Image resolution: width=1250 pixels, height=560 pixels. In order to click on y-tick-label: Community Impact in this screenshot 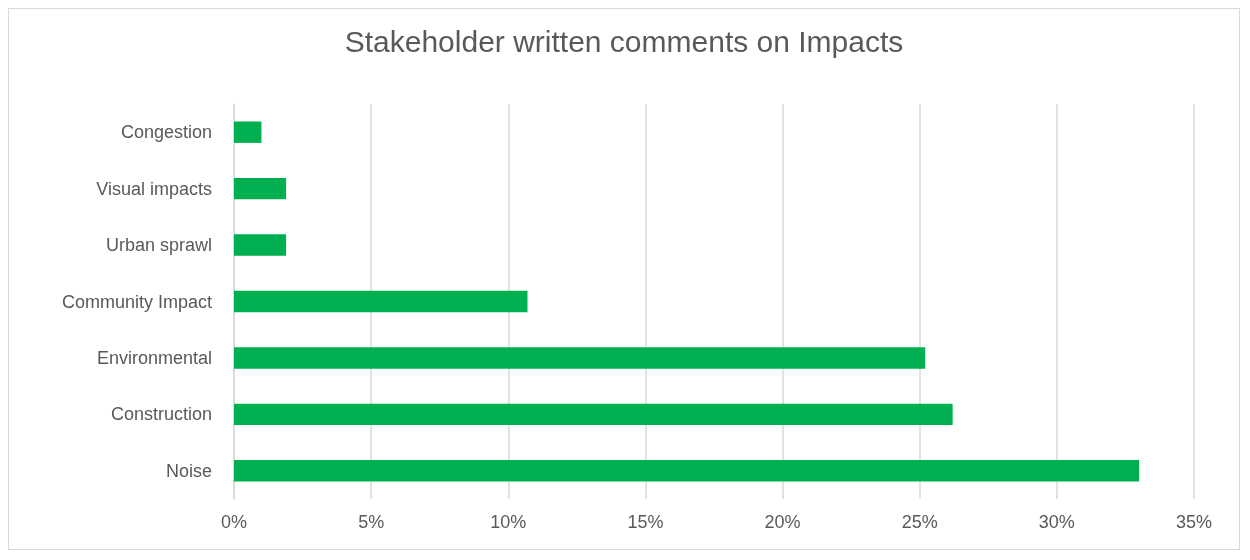, I will do `click(136, 301)`.